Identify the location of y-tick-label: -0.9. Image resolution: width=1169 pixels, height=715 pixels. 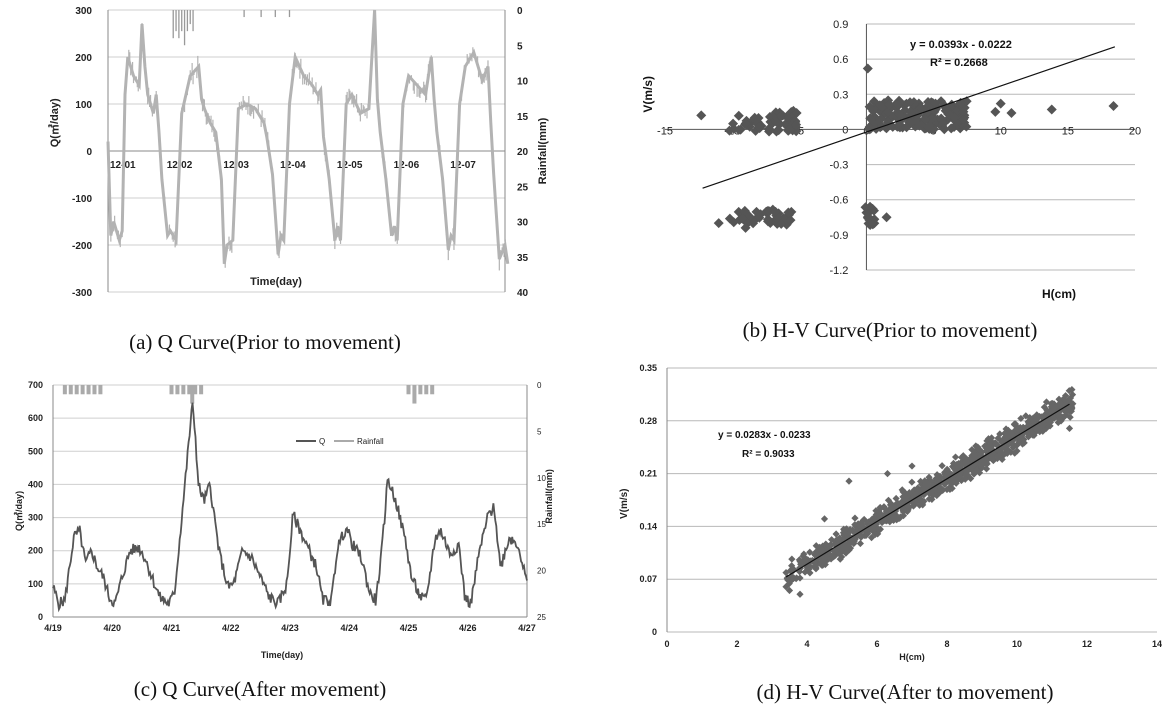
(838, 236).